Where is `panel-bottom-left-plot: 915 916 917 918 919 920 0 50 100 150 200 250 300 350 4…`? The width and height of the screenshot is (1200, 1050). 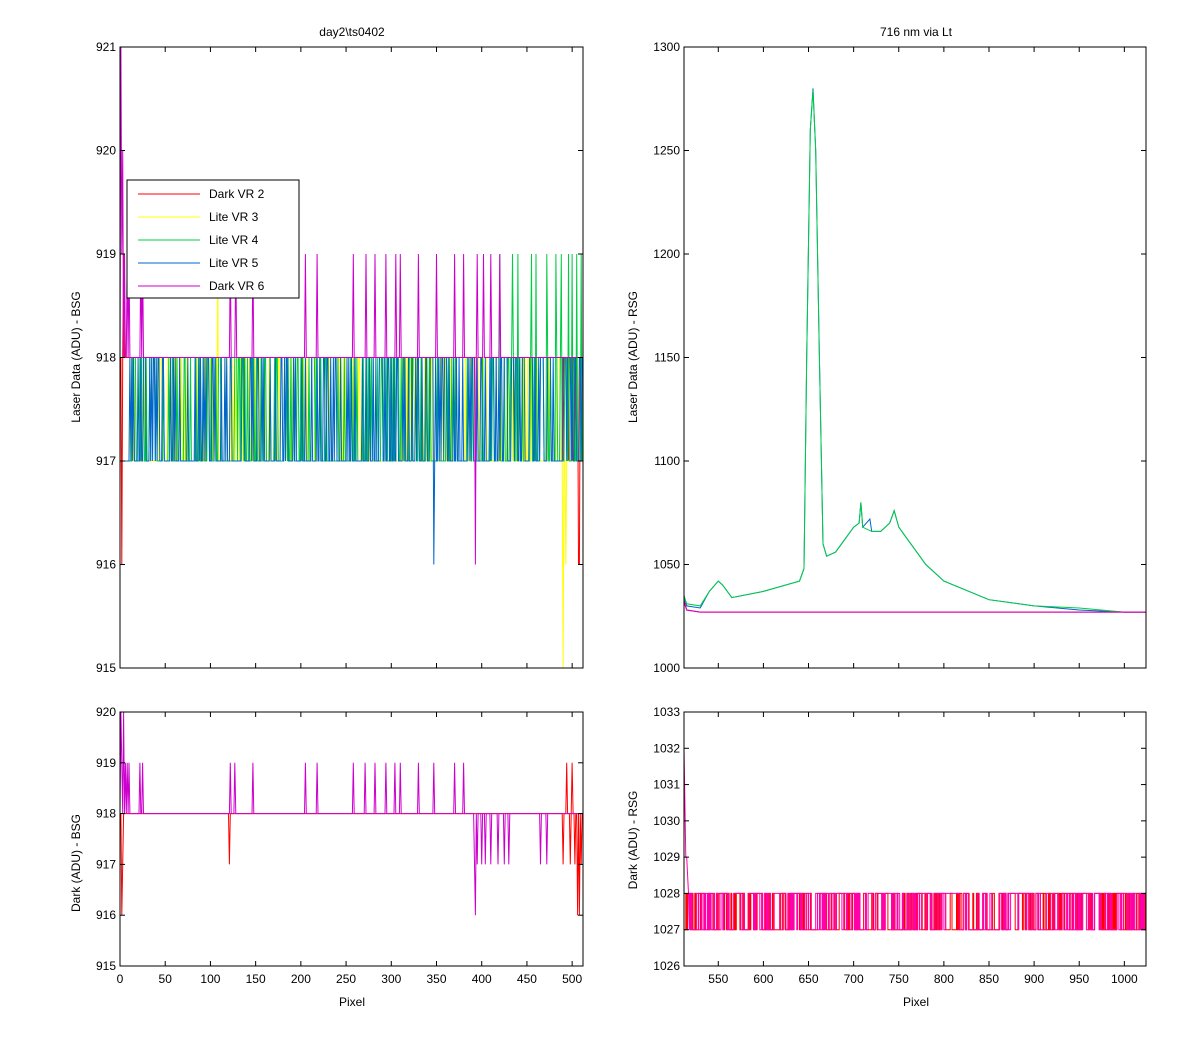 panel-bottom-left-plot: 915 916 917 918 919 920 0 50 100 150 200 250 300 350 4… is located at coordinates (340, 845).